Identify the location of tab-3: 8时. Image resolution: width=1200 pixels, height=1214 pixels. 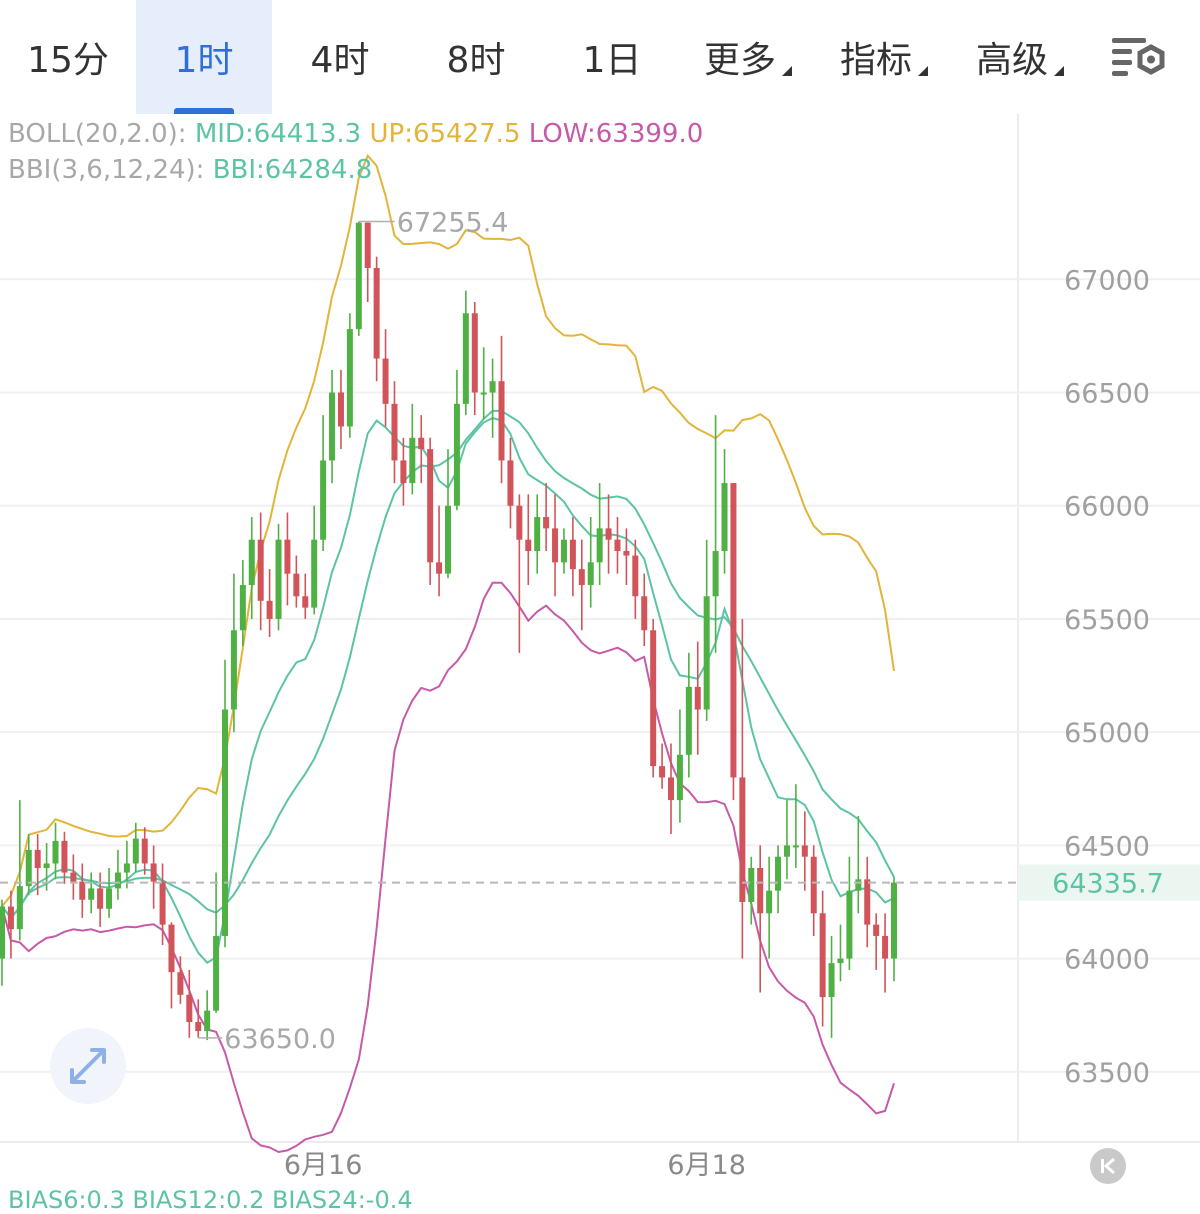
(476, 57).